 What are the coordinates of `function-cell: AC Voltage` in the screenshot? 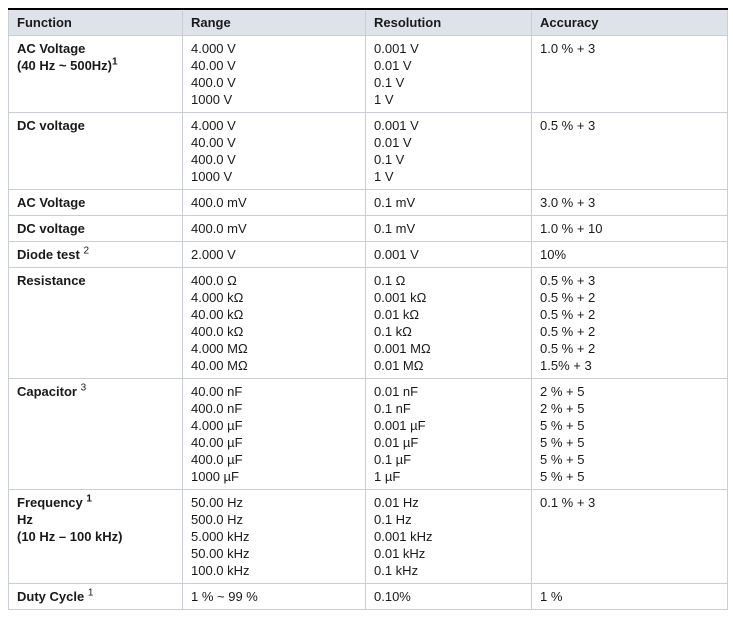 It's located at (95, 202).